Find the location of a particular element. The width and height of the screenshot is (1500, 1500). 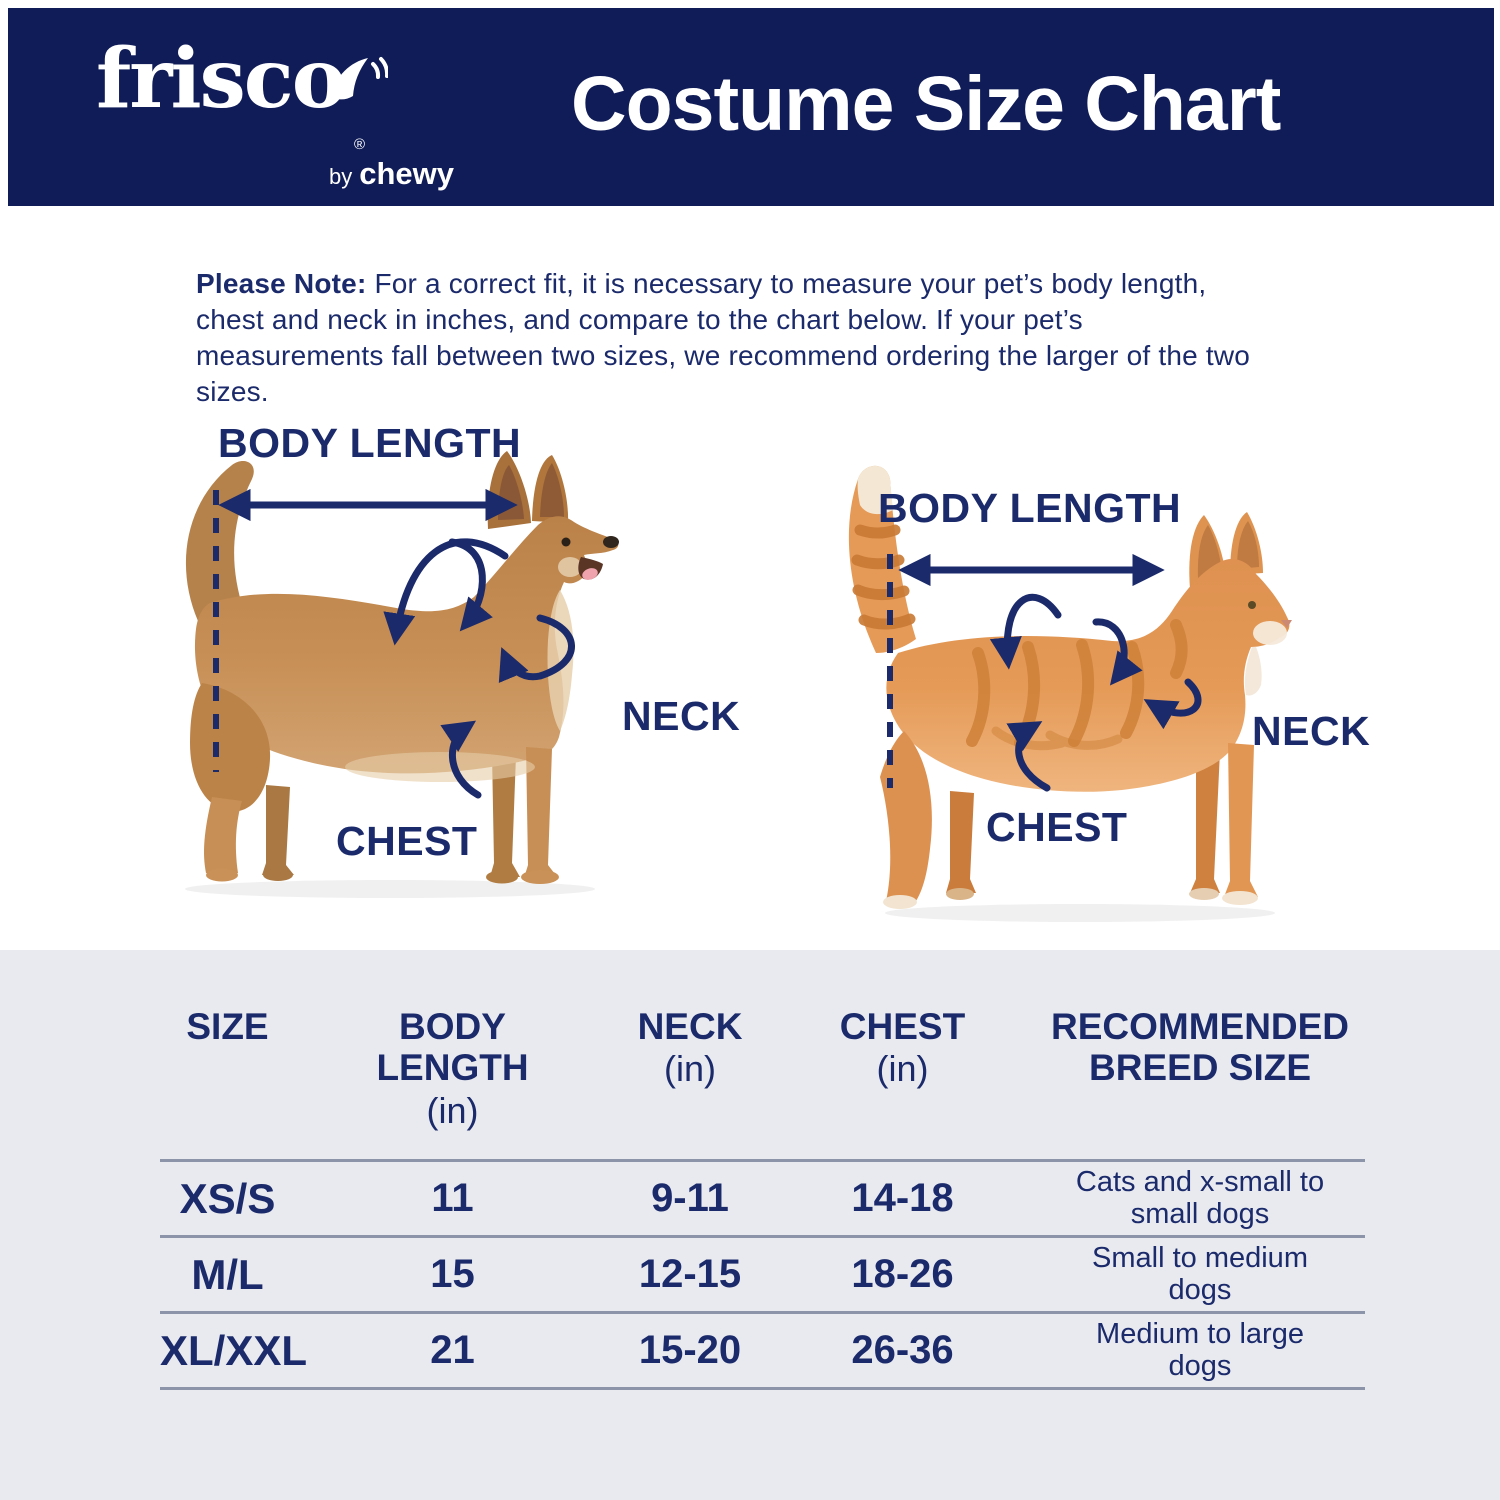

cat-eye is located at coordinates (1252, 605).